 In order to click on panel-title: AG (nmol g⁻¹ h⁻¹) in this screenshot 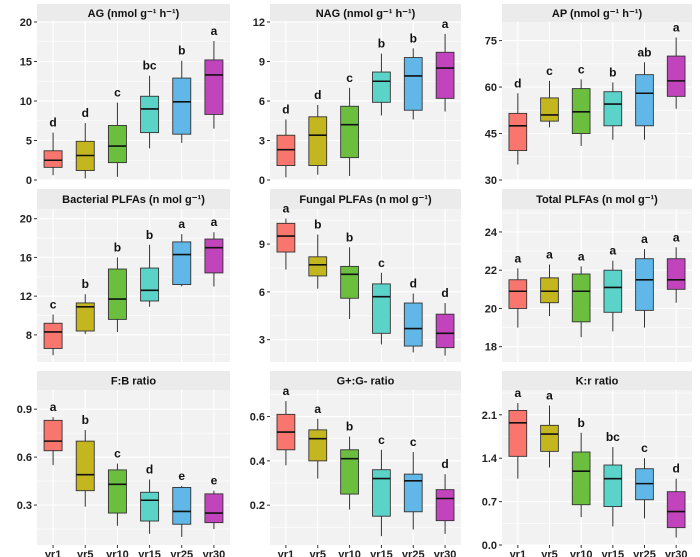, I will do `click(134, 14)`.